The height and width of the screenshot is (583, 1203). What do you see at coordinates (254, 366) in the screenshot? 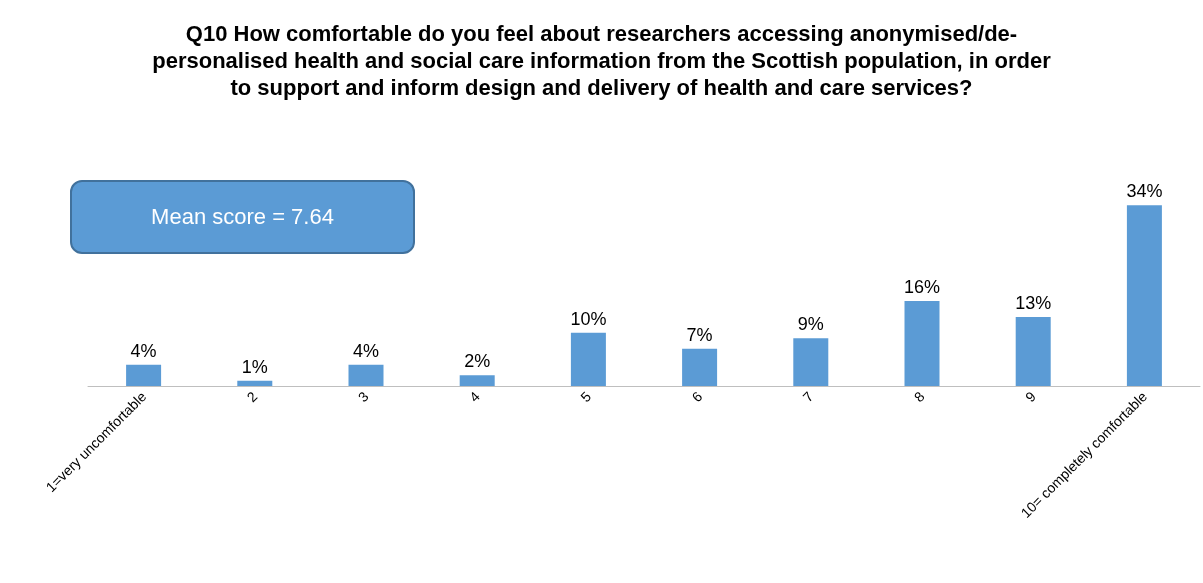
I see `data-label: 1%` at bounding box center [254, 366].